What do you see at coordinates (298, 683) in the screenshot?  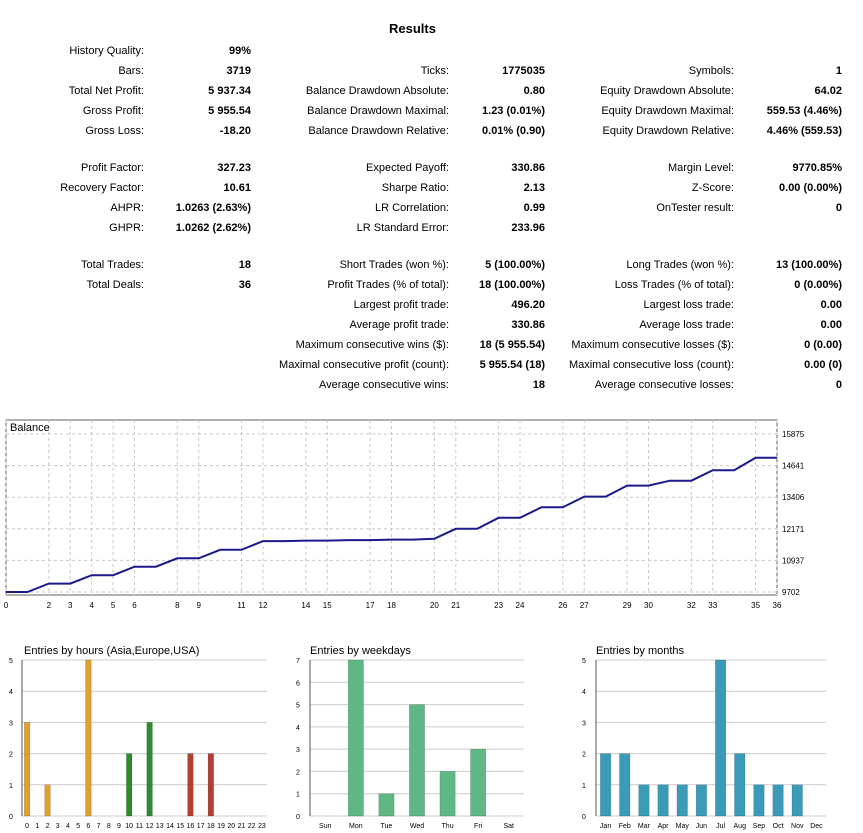 I see `weekdays-y-tick: 6` at bounding box center [298, 683].